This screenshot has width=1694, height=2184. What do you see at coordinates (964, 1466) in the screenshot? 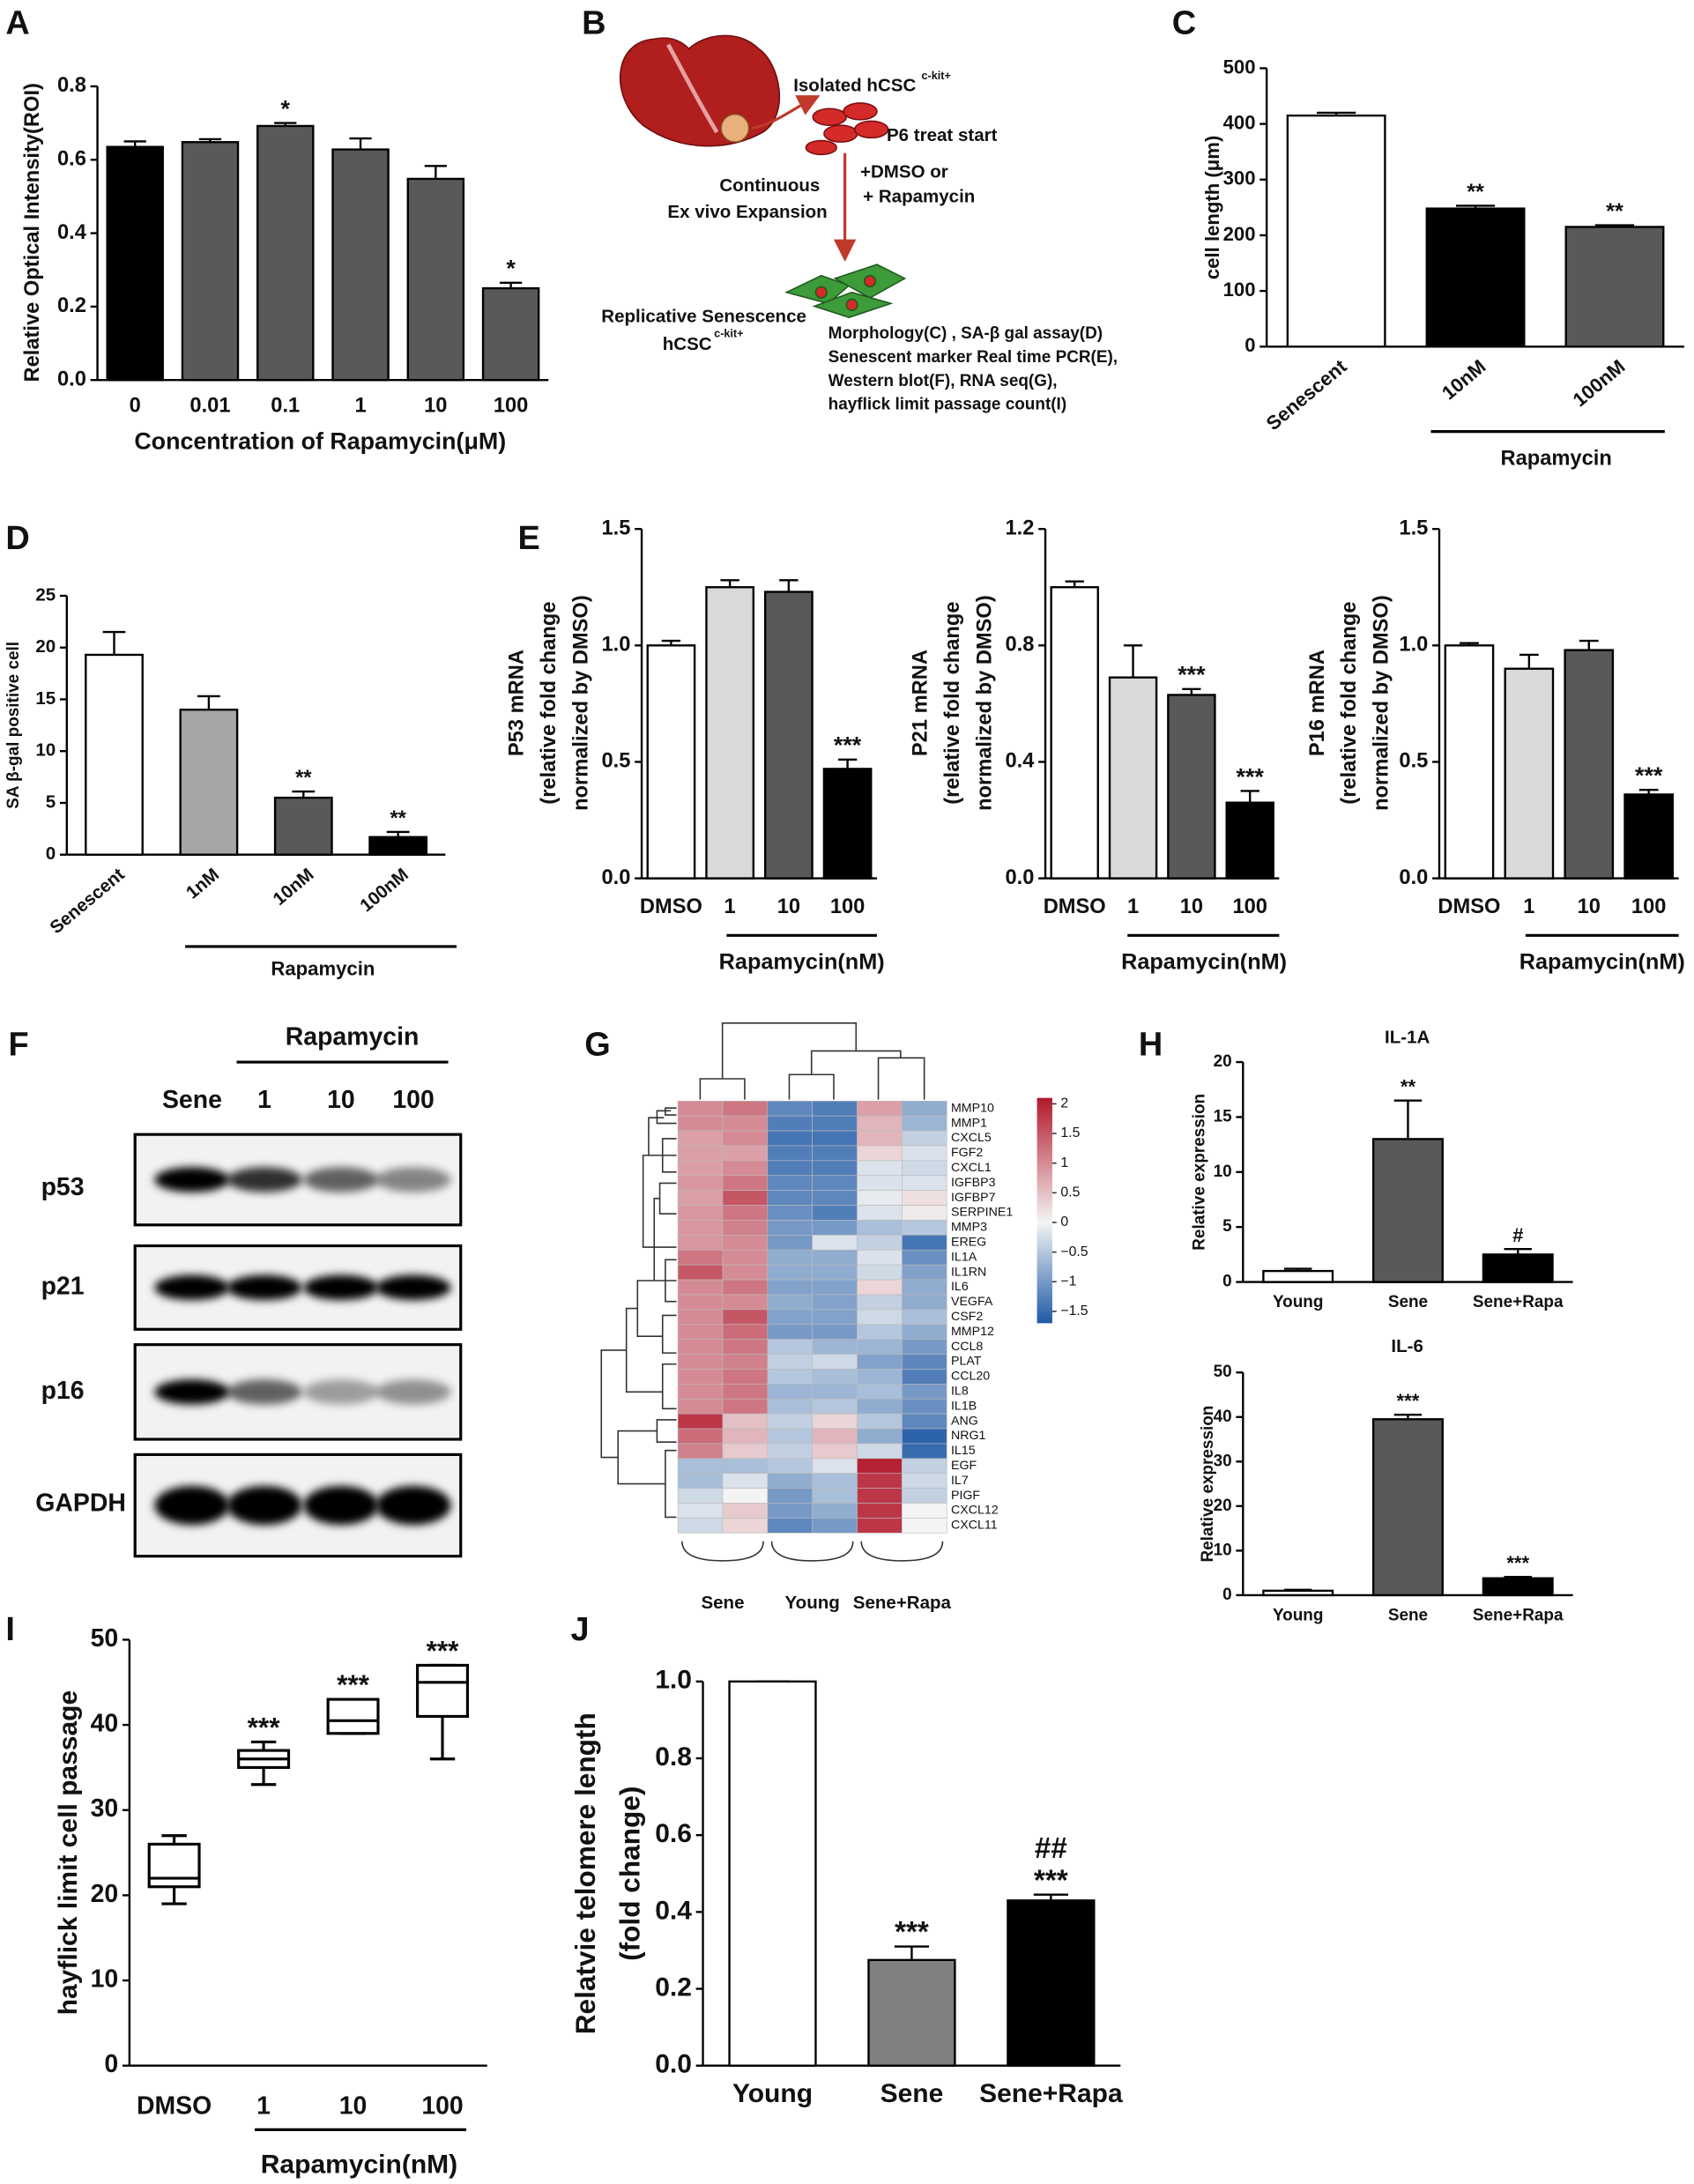
I see `row-label: EGF` at bounding box center [964, 1466].